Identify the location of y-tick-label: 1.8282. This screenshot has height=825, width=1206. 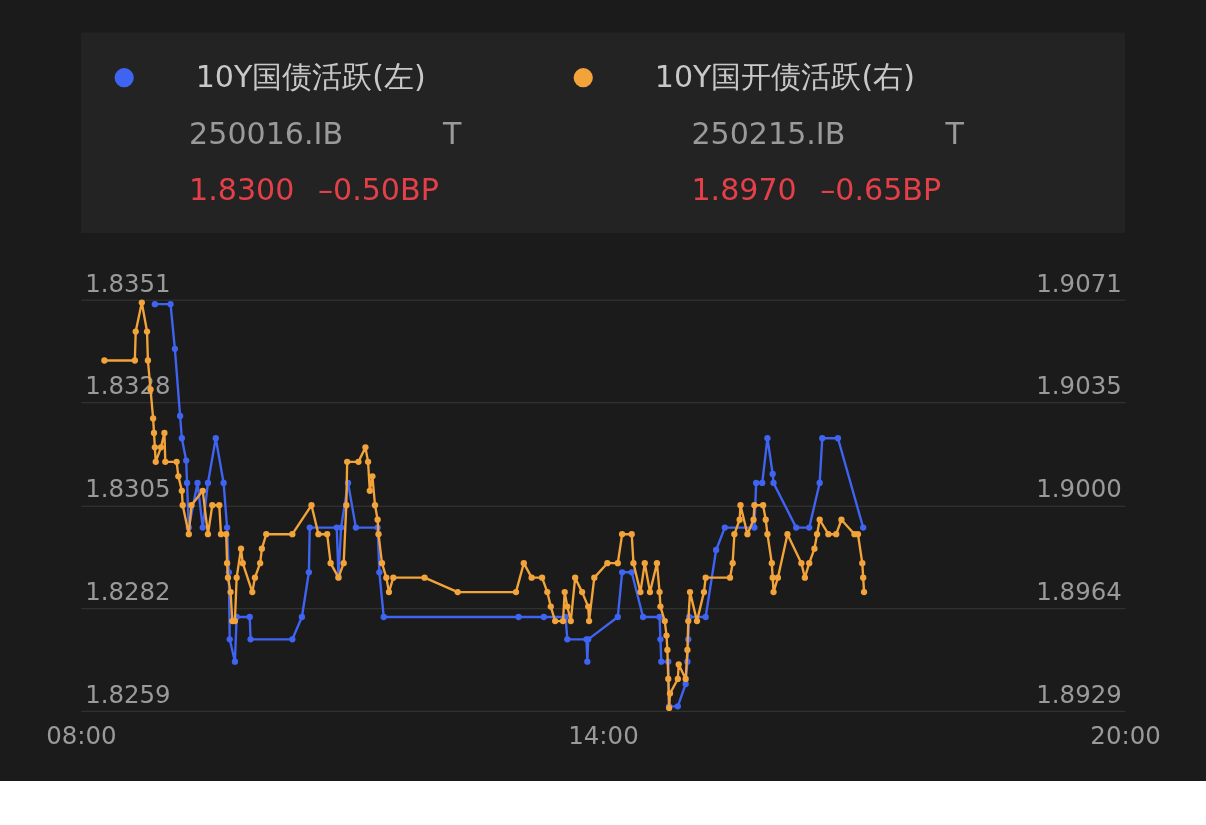
(128, 592).